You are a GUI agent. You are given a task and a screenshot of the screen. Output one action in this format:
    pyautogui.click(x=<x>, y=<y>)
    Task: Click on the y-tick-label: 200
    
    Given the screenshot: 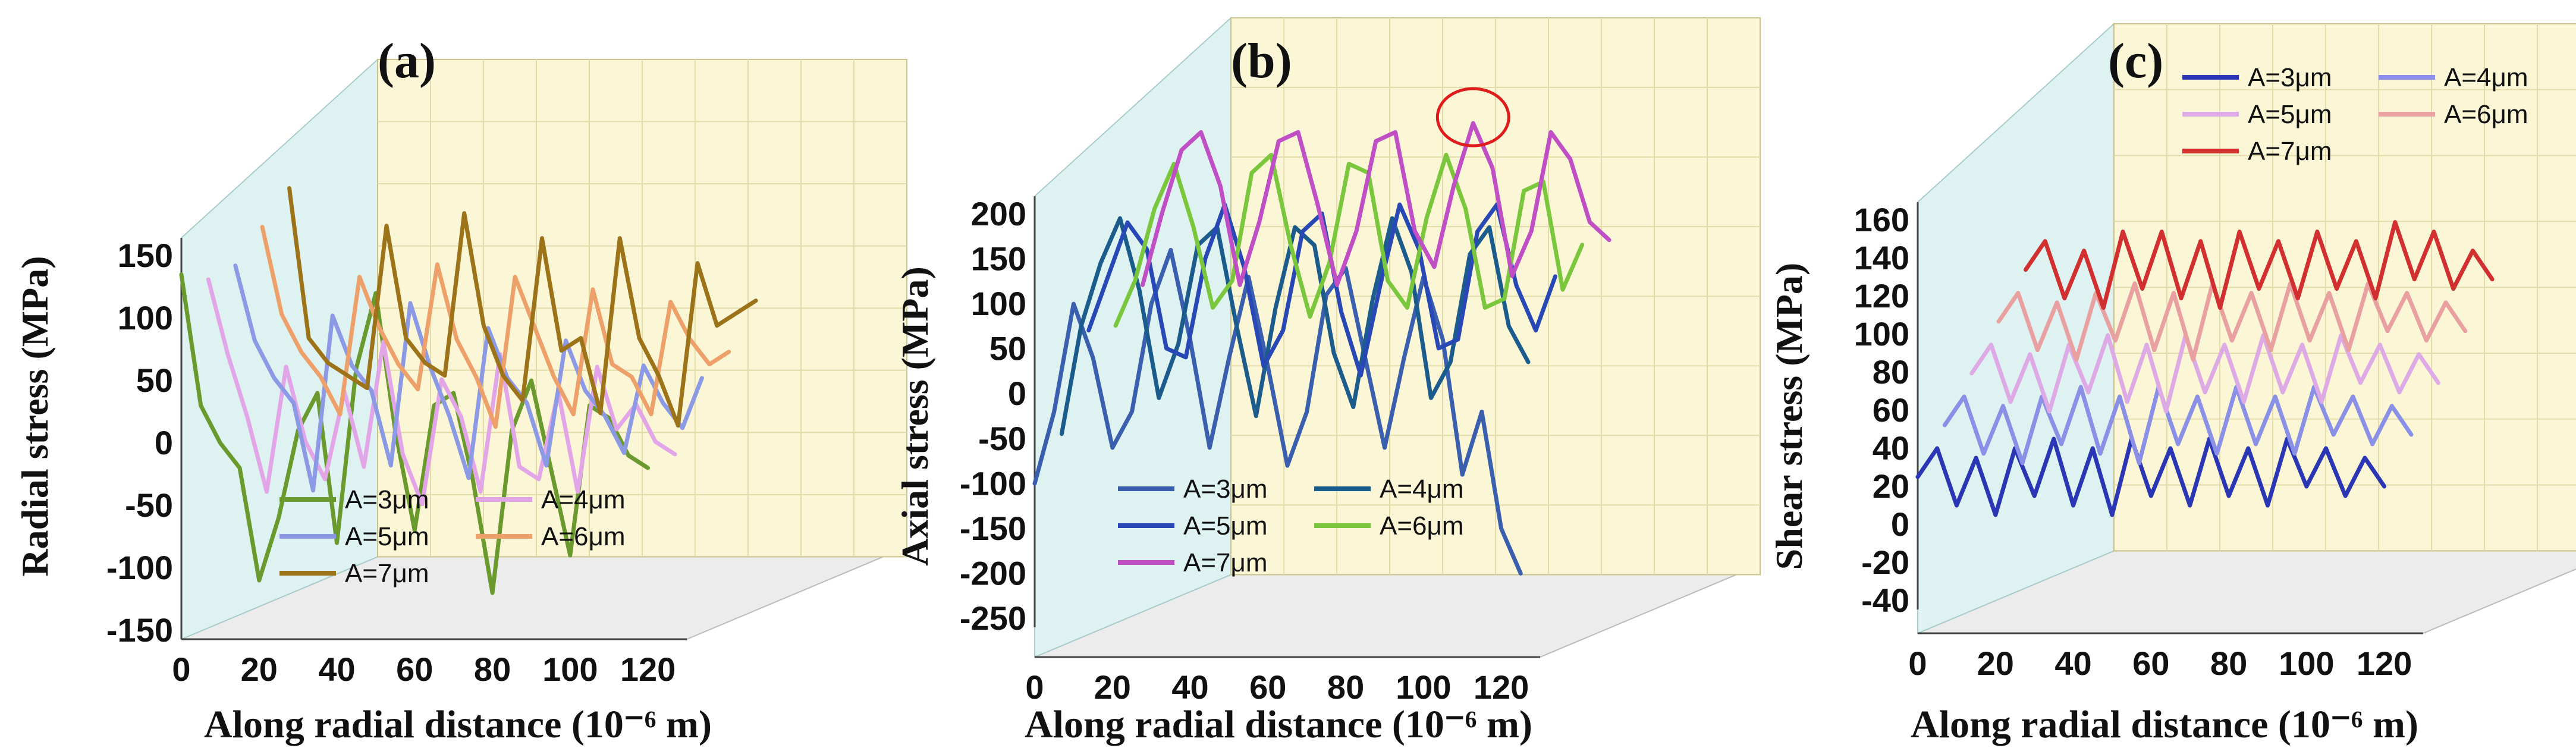 What is the action you would take?
    pyautogui.click(x=998, y=213)
    